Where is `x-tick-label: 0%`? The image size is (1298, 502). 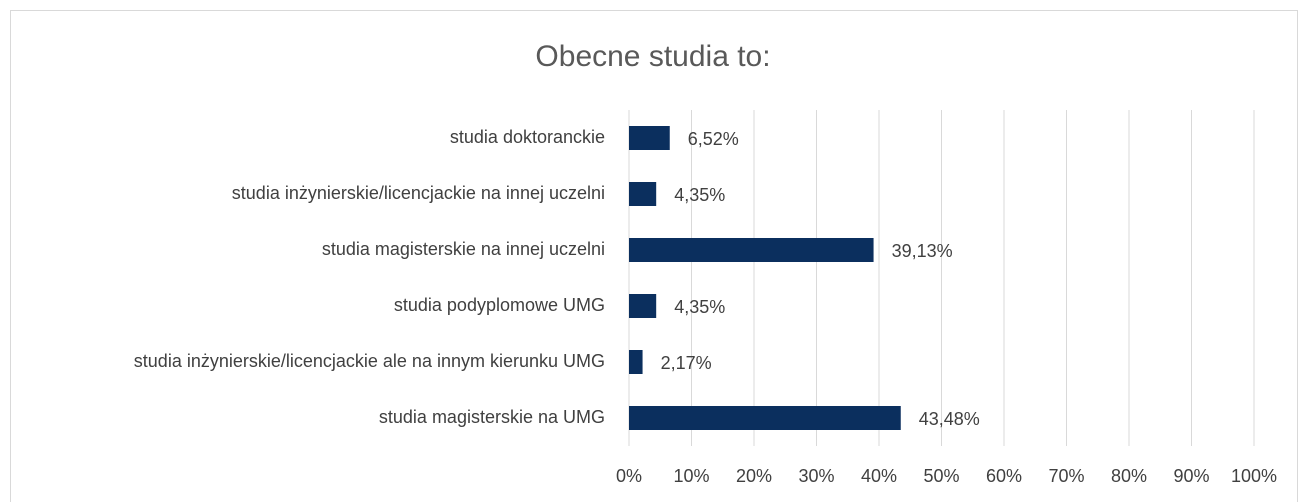 x-tick-label: 0% is located at coordinates (629, 476).